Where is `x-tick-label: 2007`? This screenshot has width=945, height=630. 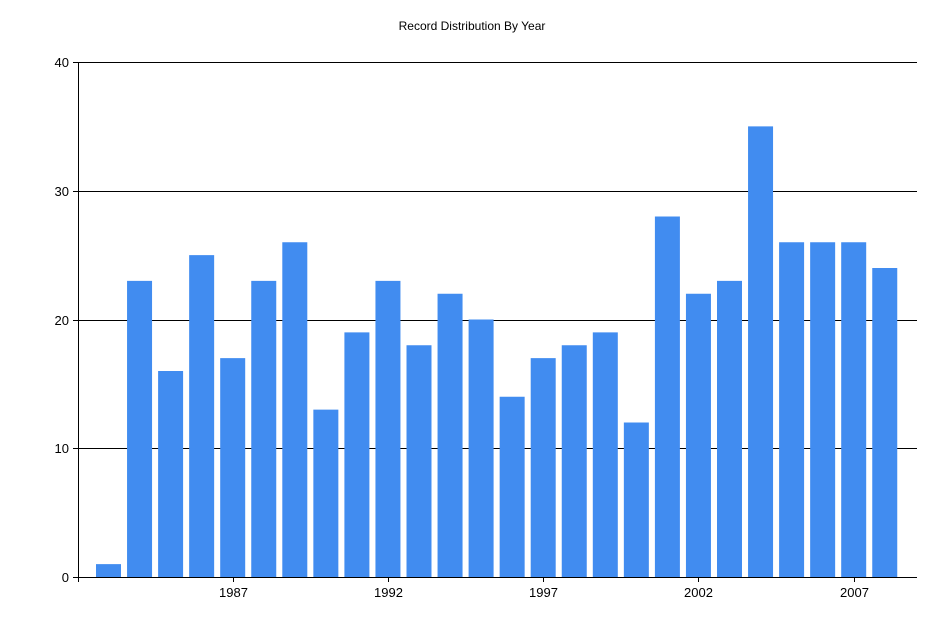
x-tick-label: 2007 is located at coordinates (854, 592).